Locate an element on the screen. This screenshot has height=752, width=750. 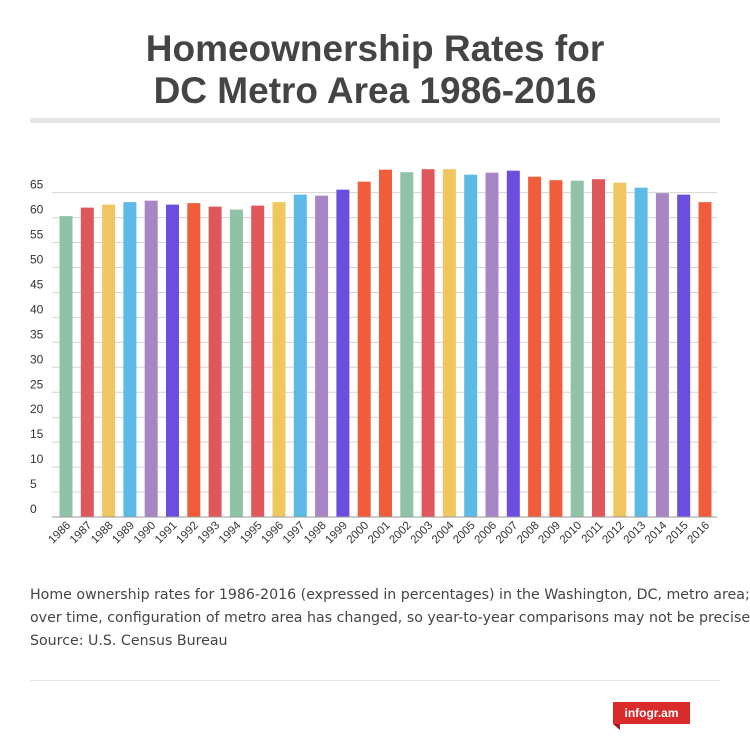
x-tick-label: 1987 is located at coordinates (81, 533).